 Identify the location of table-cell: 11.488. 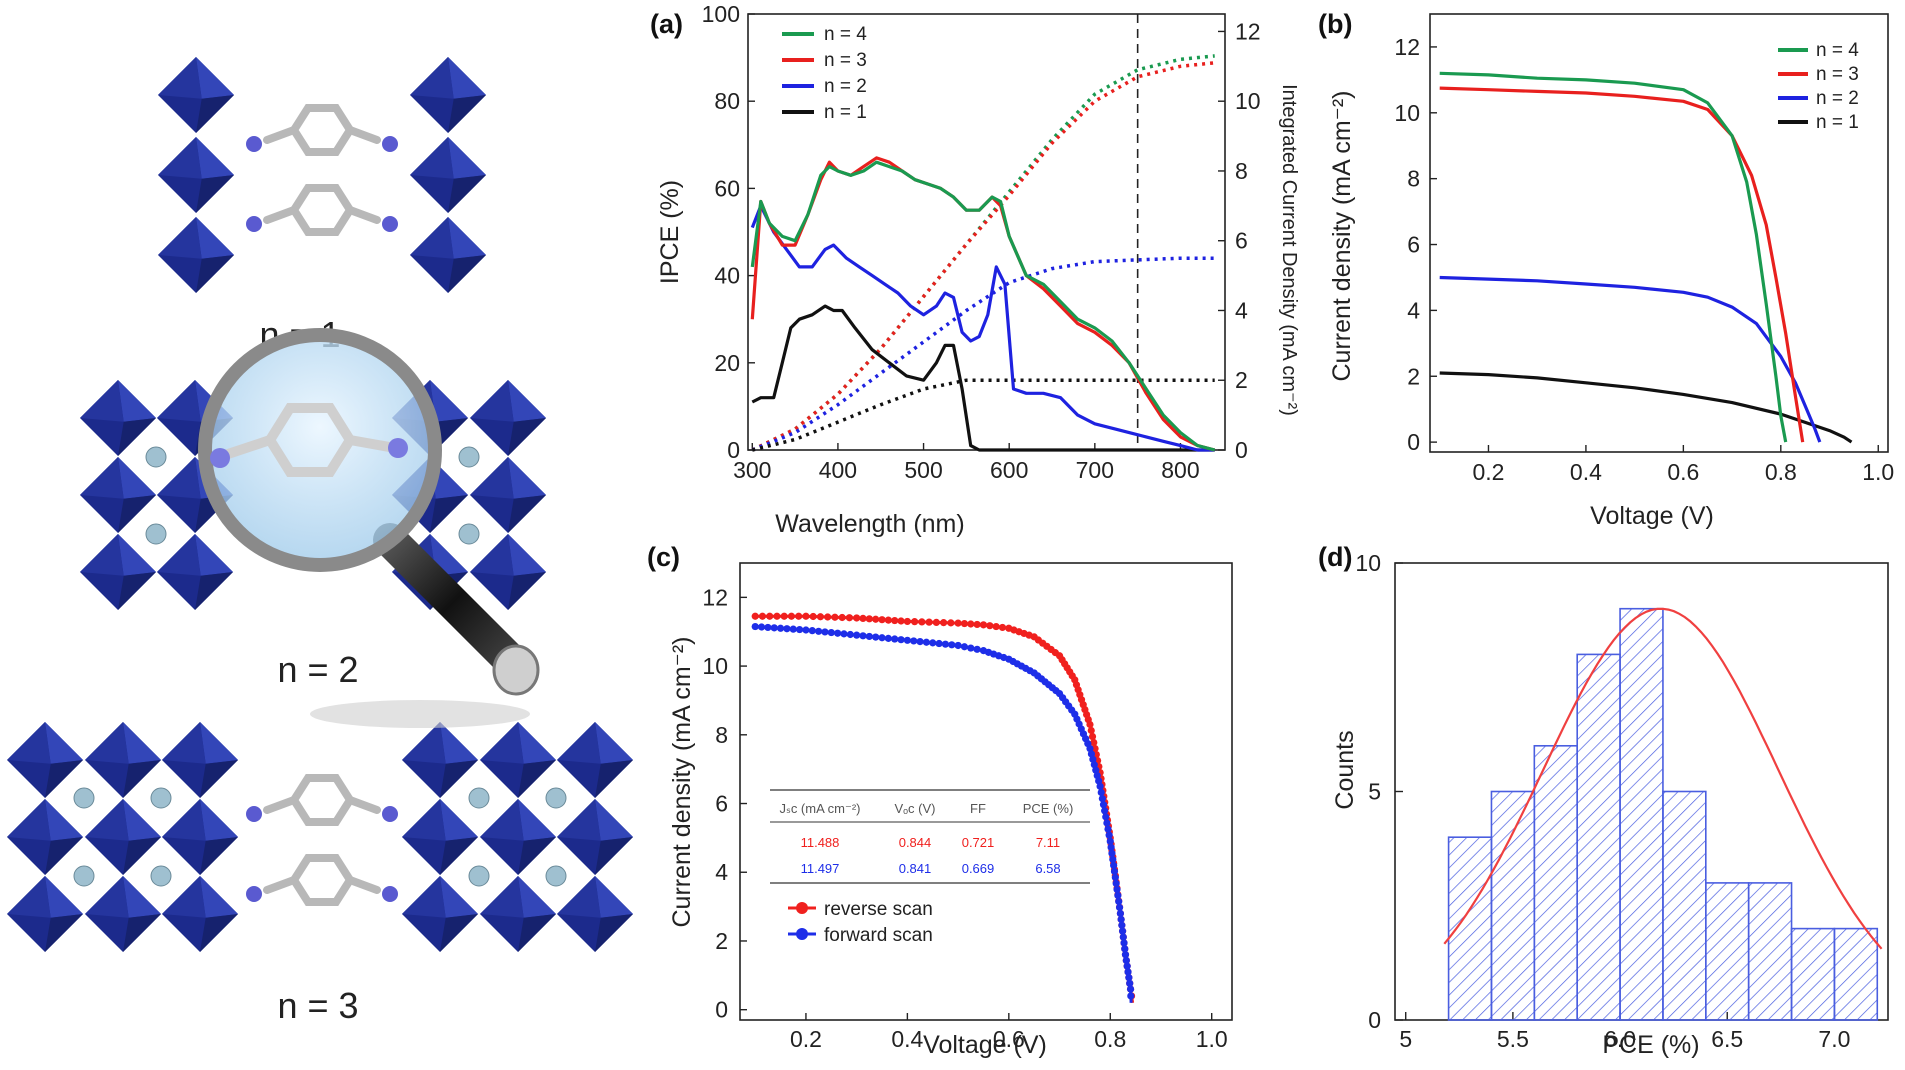
(820, 842).